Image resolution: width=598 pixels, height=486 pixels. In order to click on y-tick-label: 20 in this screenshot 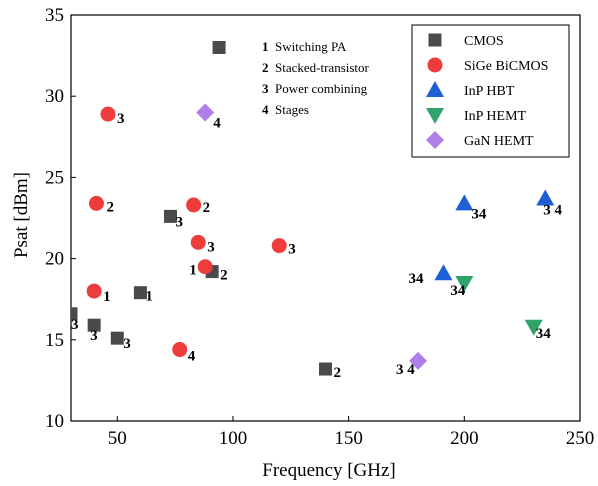, I will do `click(54, 259)`.